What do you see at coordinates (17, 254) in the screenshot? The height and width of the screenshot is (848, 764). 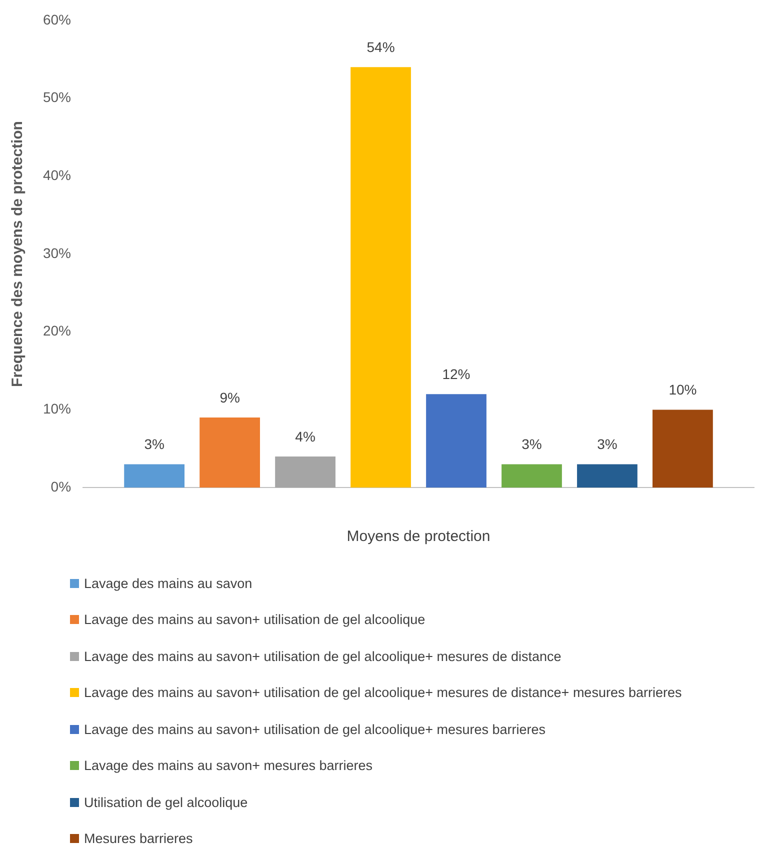 I see `y-axis-title: Frequence des moyens de protection` at bounding box center [17, 254].